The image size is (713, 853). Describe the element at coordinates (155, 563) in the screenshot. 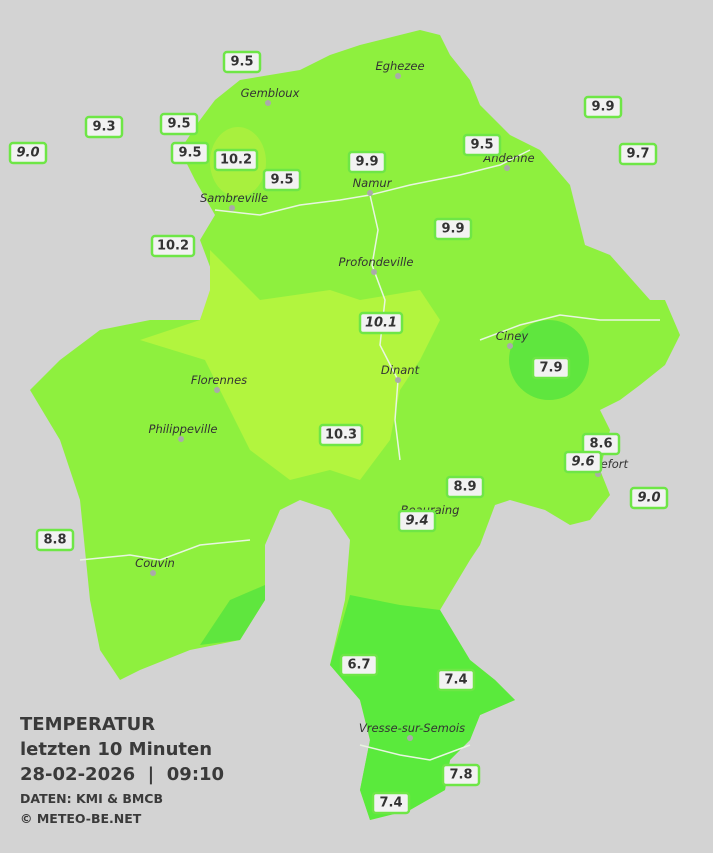

I see `city-label: Couvin` at that location.